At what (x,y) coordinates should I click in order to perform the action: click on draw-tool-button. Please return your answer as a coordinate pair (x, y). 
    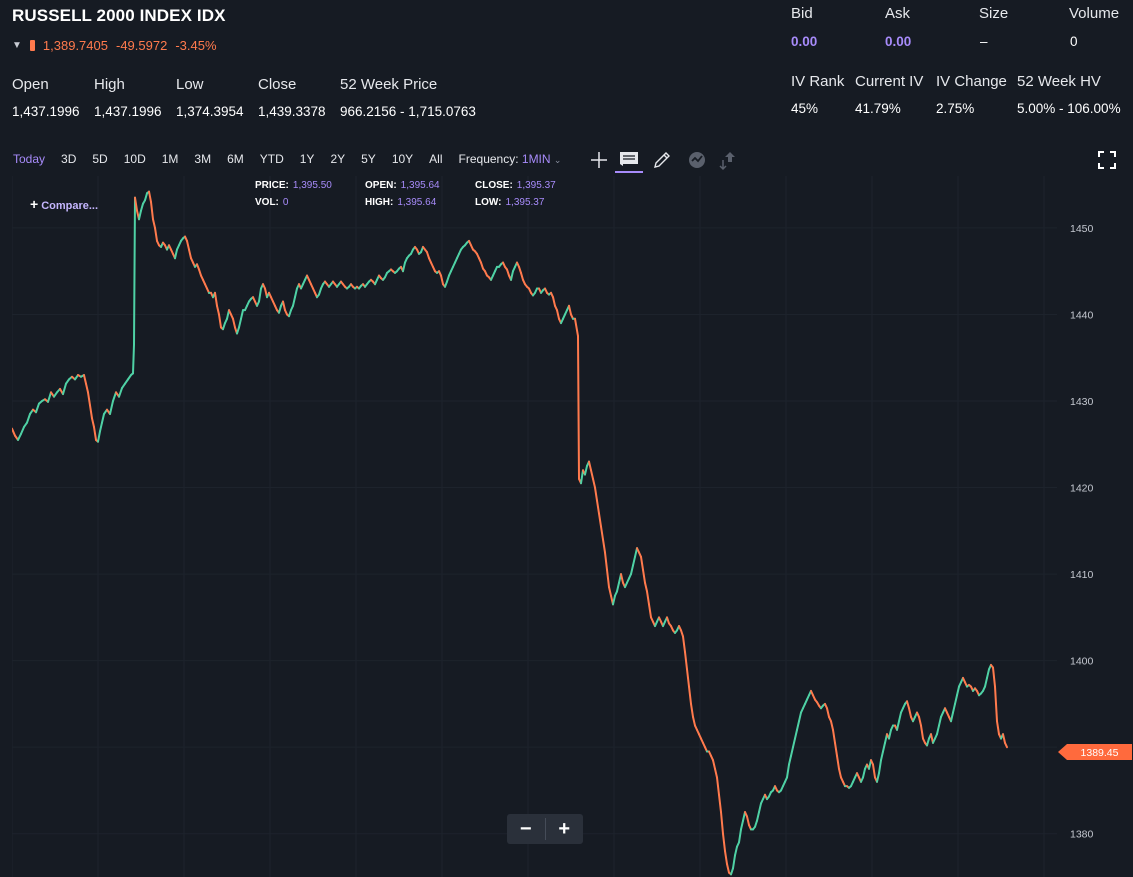
    Looking at the image, I should click on (662, 160).